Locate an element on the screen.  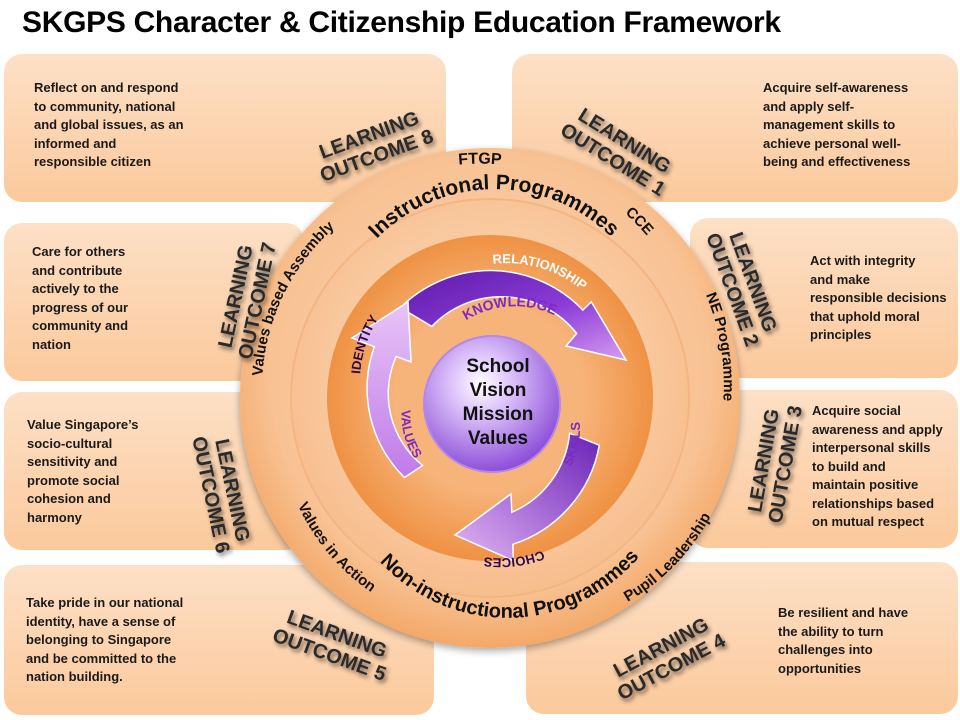
core-line-3: Mission is located at coordinates (498, 414).